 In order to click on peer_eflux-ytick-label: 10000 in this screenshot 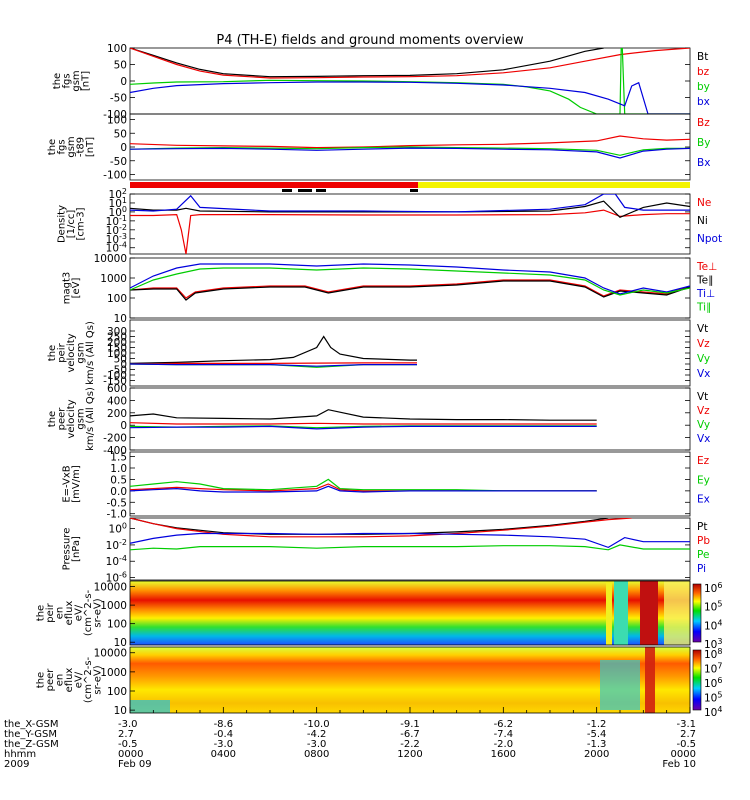, I will do `click(110, 654)`.